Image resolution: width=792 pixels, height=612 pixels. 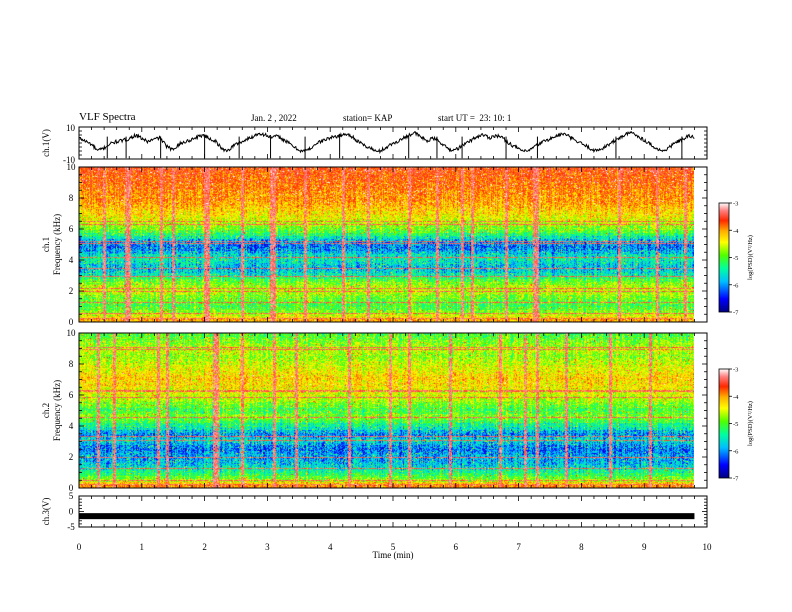 What do you see at coordinates (387, 516) in the screenshot?
I see `ch3-waveform-line` at bounding box center [387, 516].